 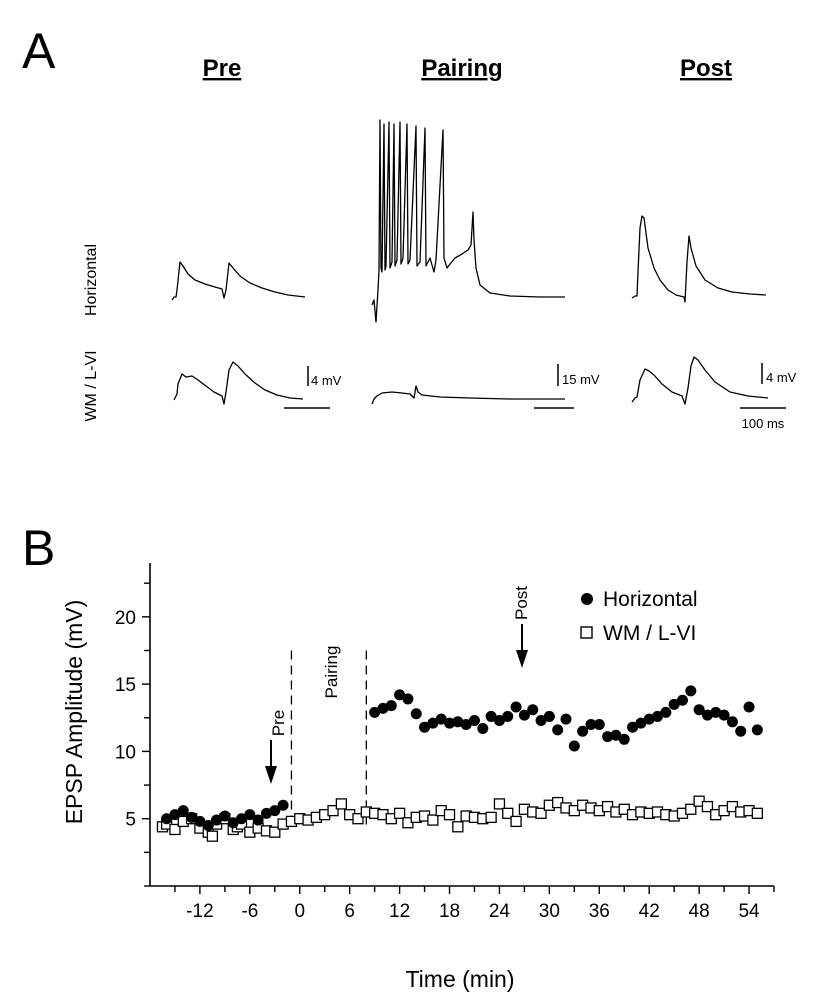 I want to click on row-label-horizontal: Horizontal, so click(x=91, y=280).